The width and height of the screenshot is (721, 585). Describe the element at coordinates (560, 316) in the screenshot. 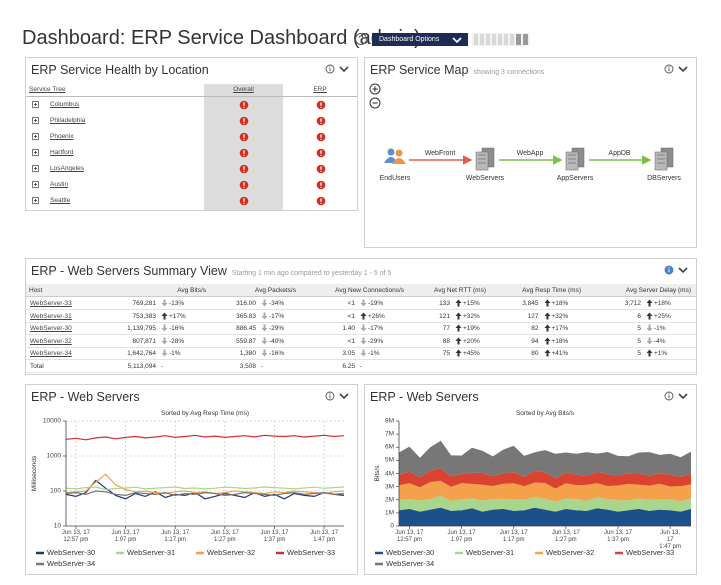

I see `cell-change: +32%` at that location.